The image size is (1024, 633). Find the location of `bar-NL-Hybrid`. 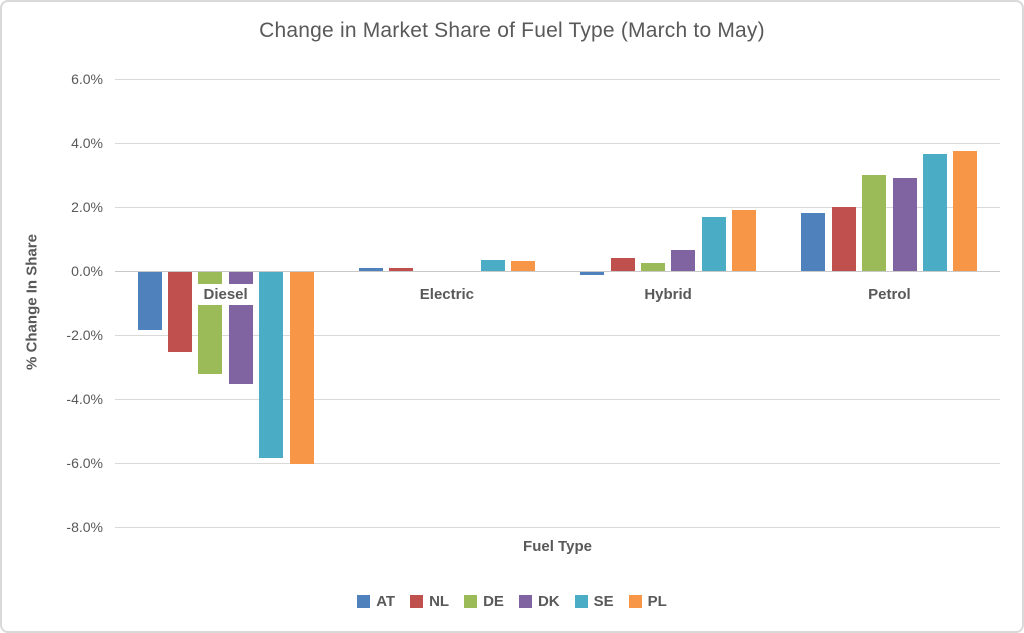

bar-NL-Hybrid is located at coordinates (622, 264).